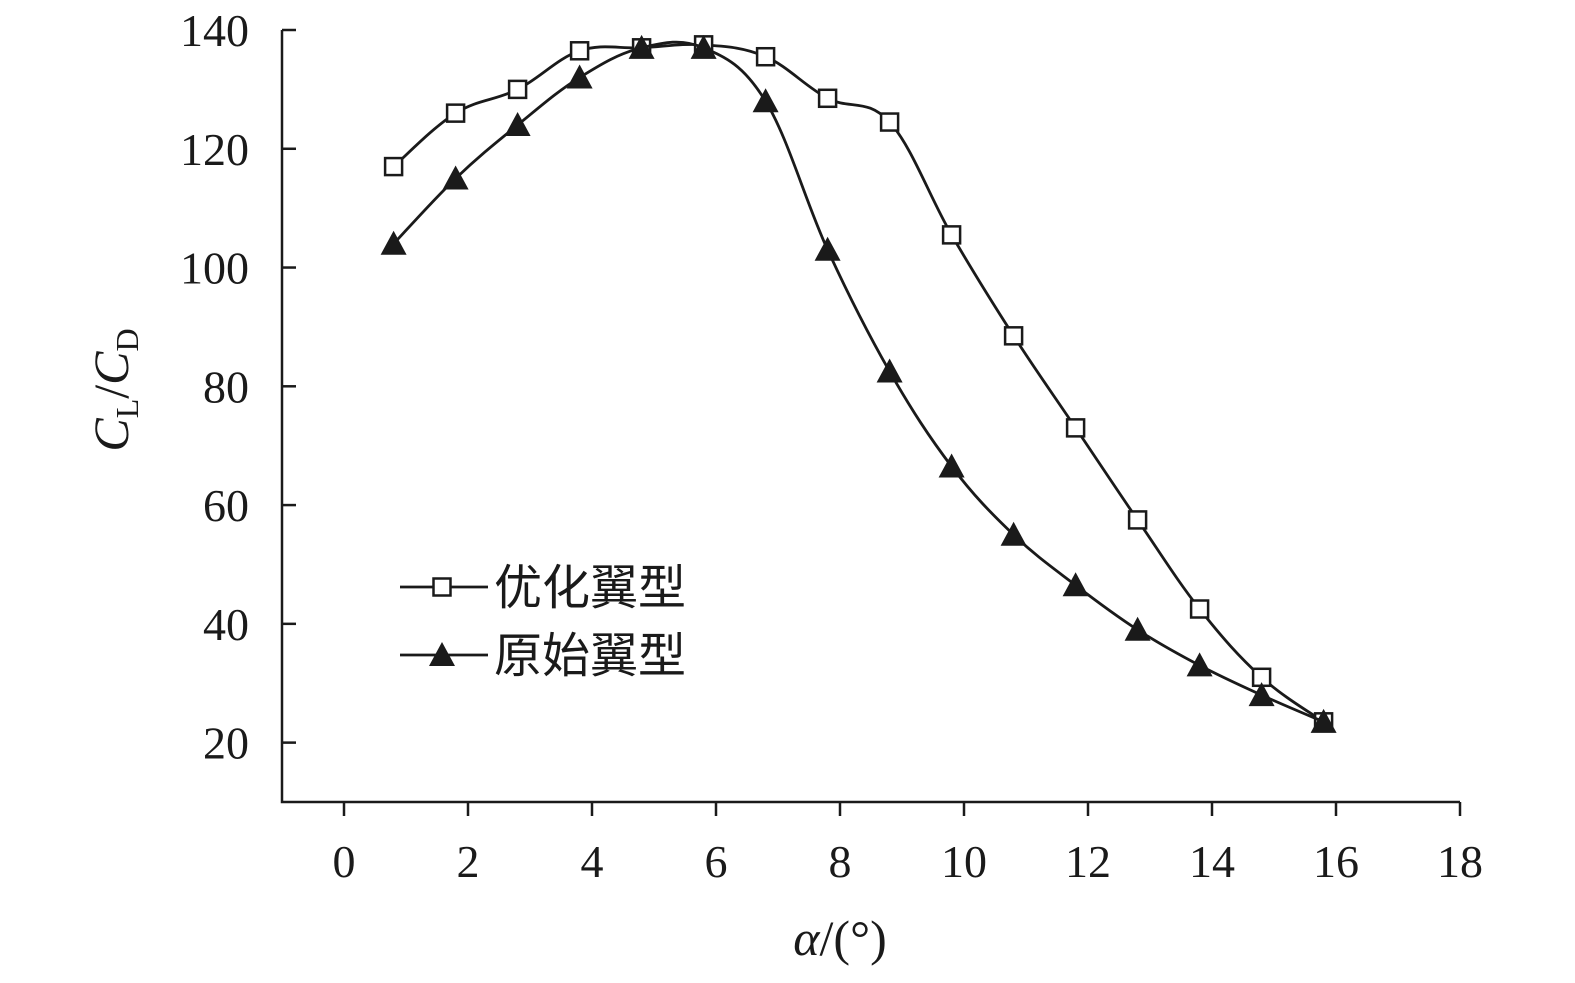  Describe the element at coordinates (226, 386) in the screenshot. I see `y-tick-label: 80` at that location.